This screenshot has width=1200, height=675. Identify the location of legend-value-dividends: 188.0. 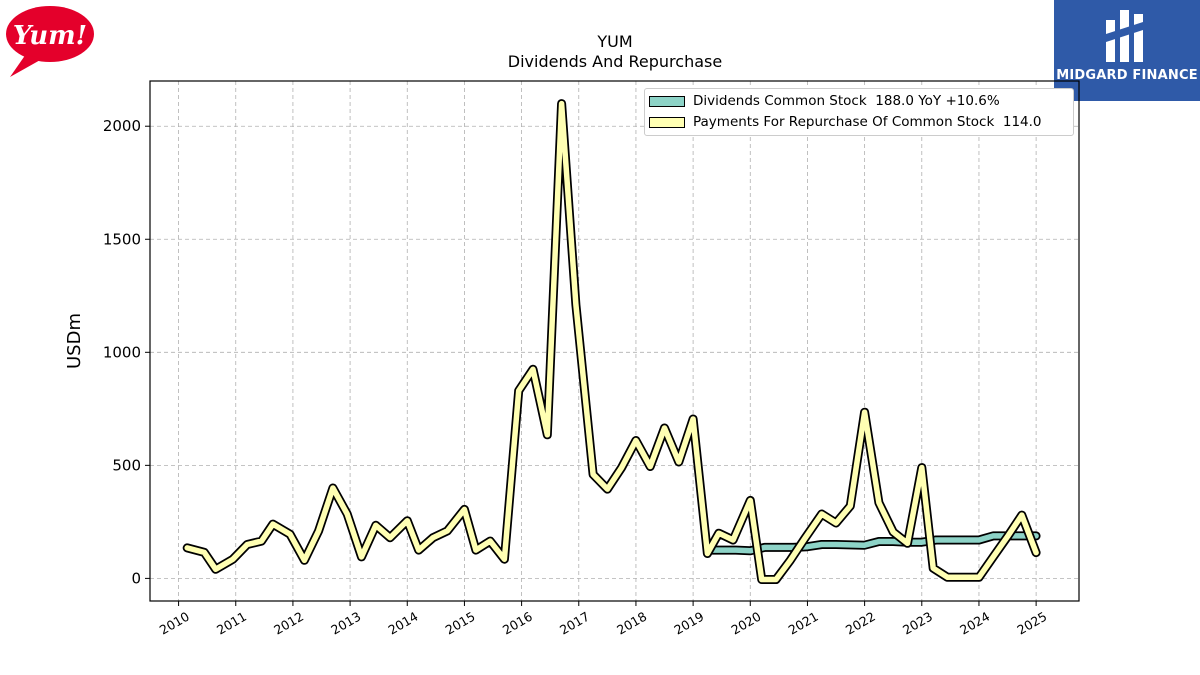
(894, 101).